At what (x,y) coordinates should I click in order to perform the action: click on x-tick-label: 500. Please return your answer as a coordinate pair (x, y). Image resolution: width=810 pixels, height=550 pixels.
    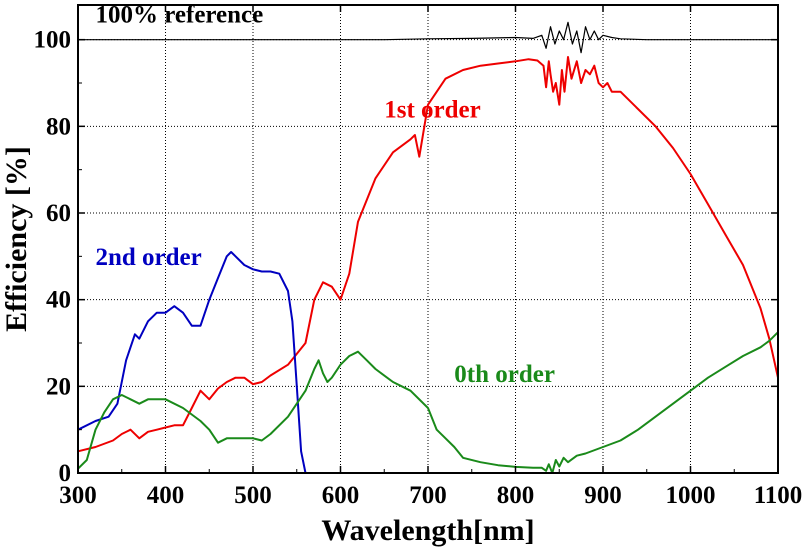
    Looking at the image, I should click on (253, 495).